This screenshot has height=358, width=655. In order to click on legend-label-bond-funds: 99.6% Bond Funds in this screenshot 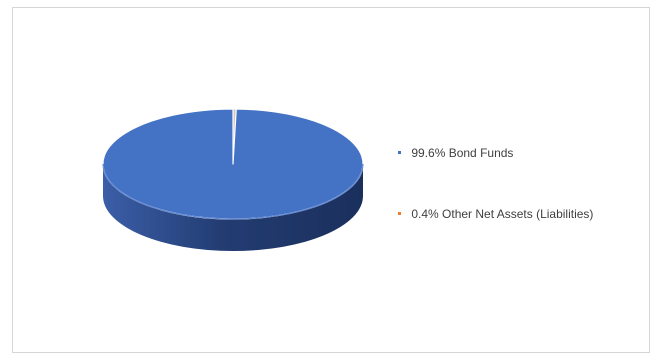, I will do `click(462, 153)`.